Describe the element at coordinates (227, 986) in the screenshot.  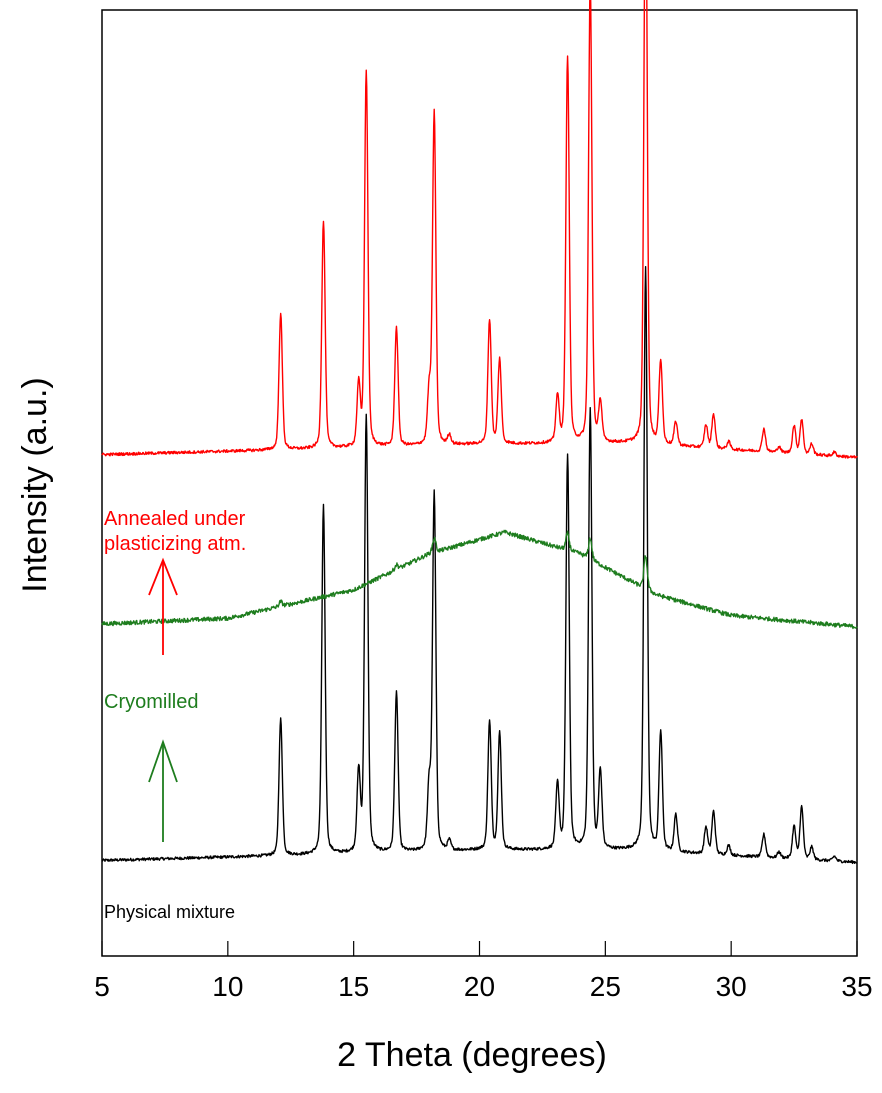
I see `x-tick-label: 10` at that location.